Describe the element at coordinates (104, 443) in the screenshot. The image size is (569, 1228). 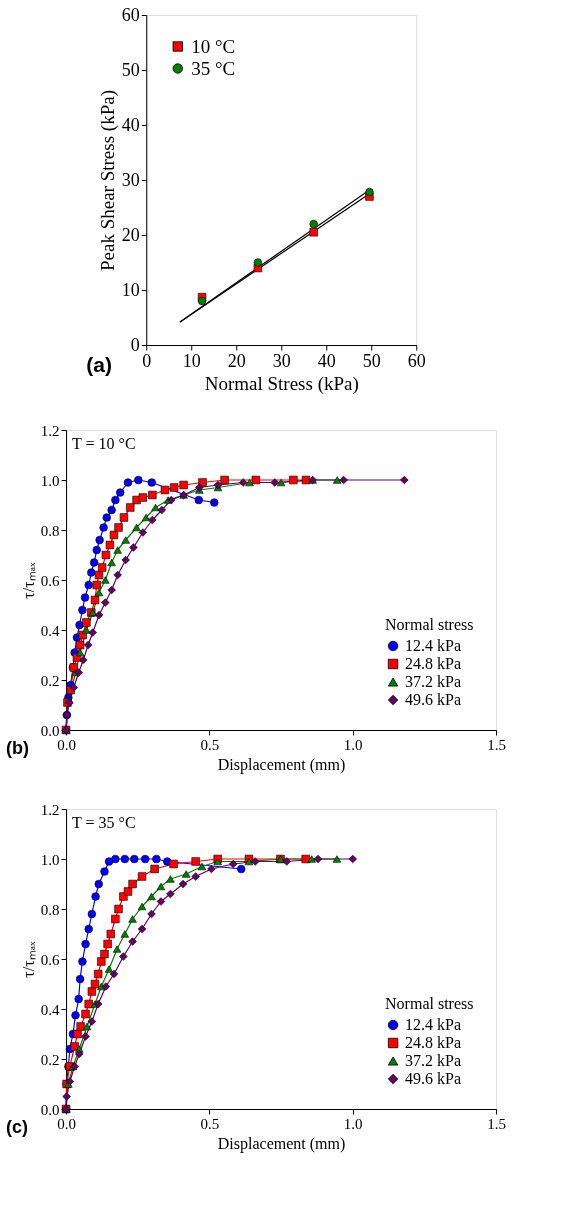
I see `annotation: T = 10 °C` at that location.